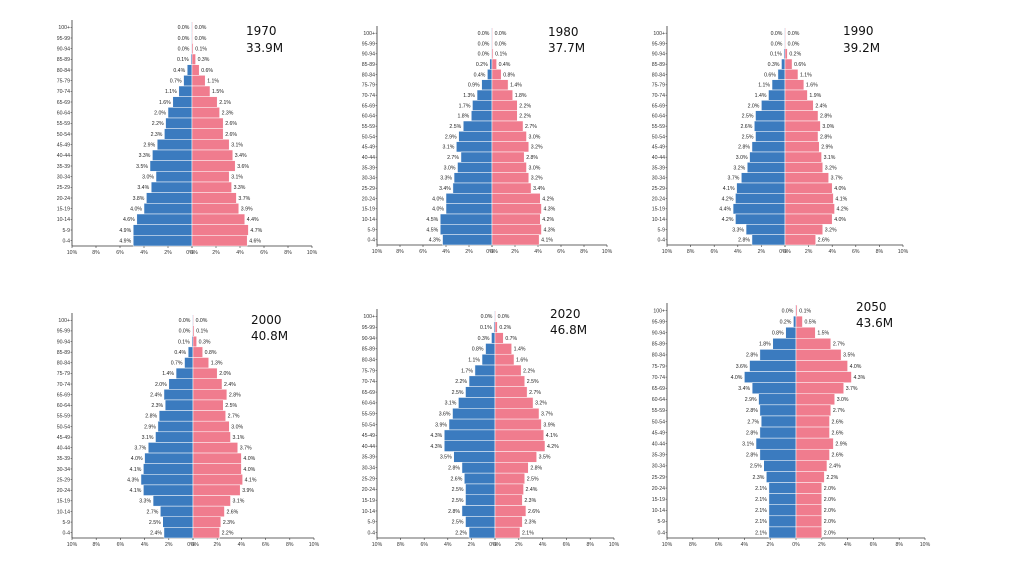  Describe the element at coordinates (232, 512) in the screenshot. I see `female-value-label: 2.6%` at that location.